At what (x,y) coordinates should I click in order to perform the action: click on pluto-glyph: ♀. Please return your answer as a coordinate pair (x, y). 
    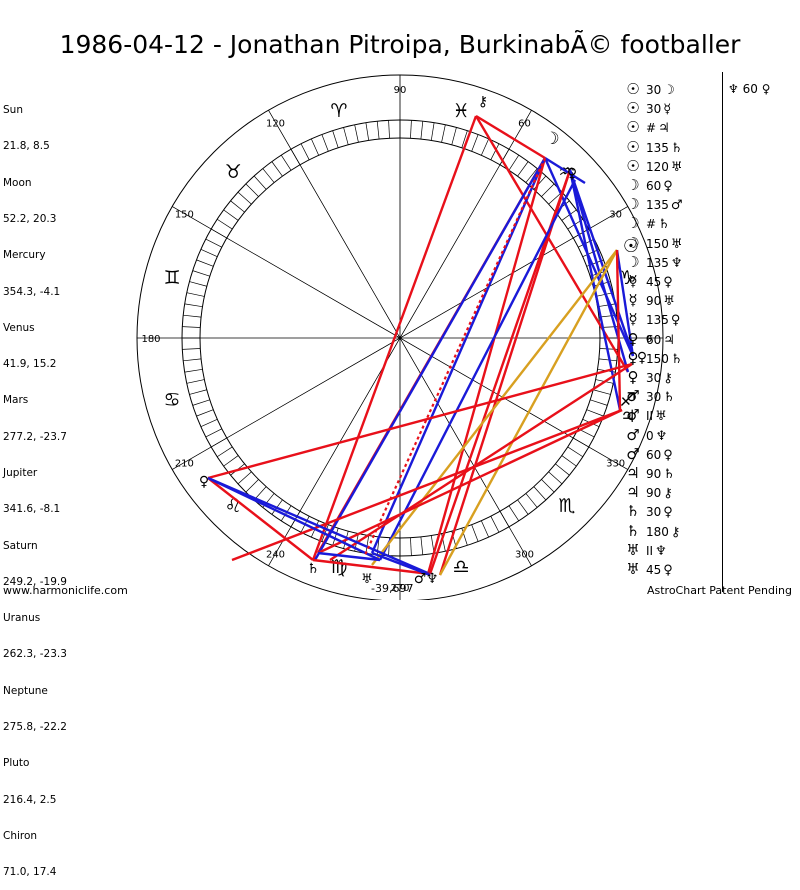
    Looking at the image, I should click on (642, 358).